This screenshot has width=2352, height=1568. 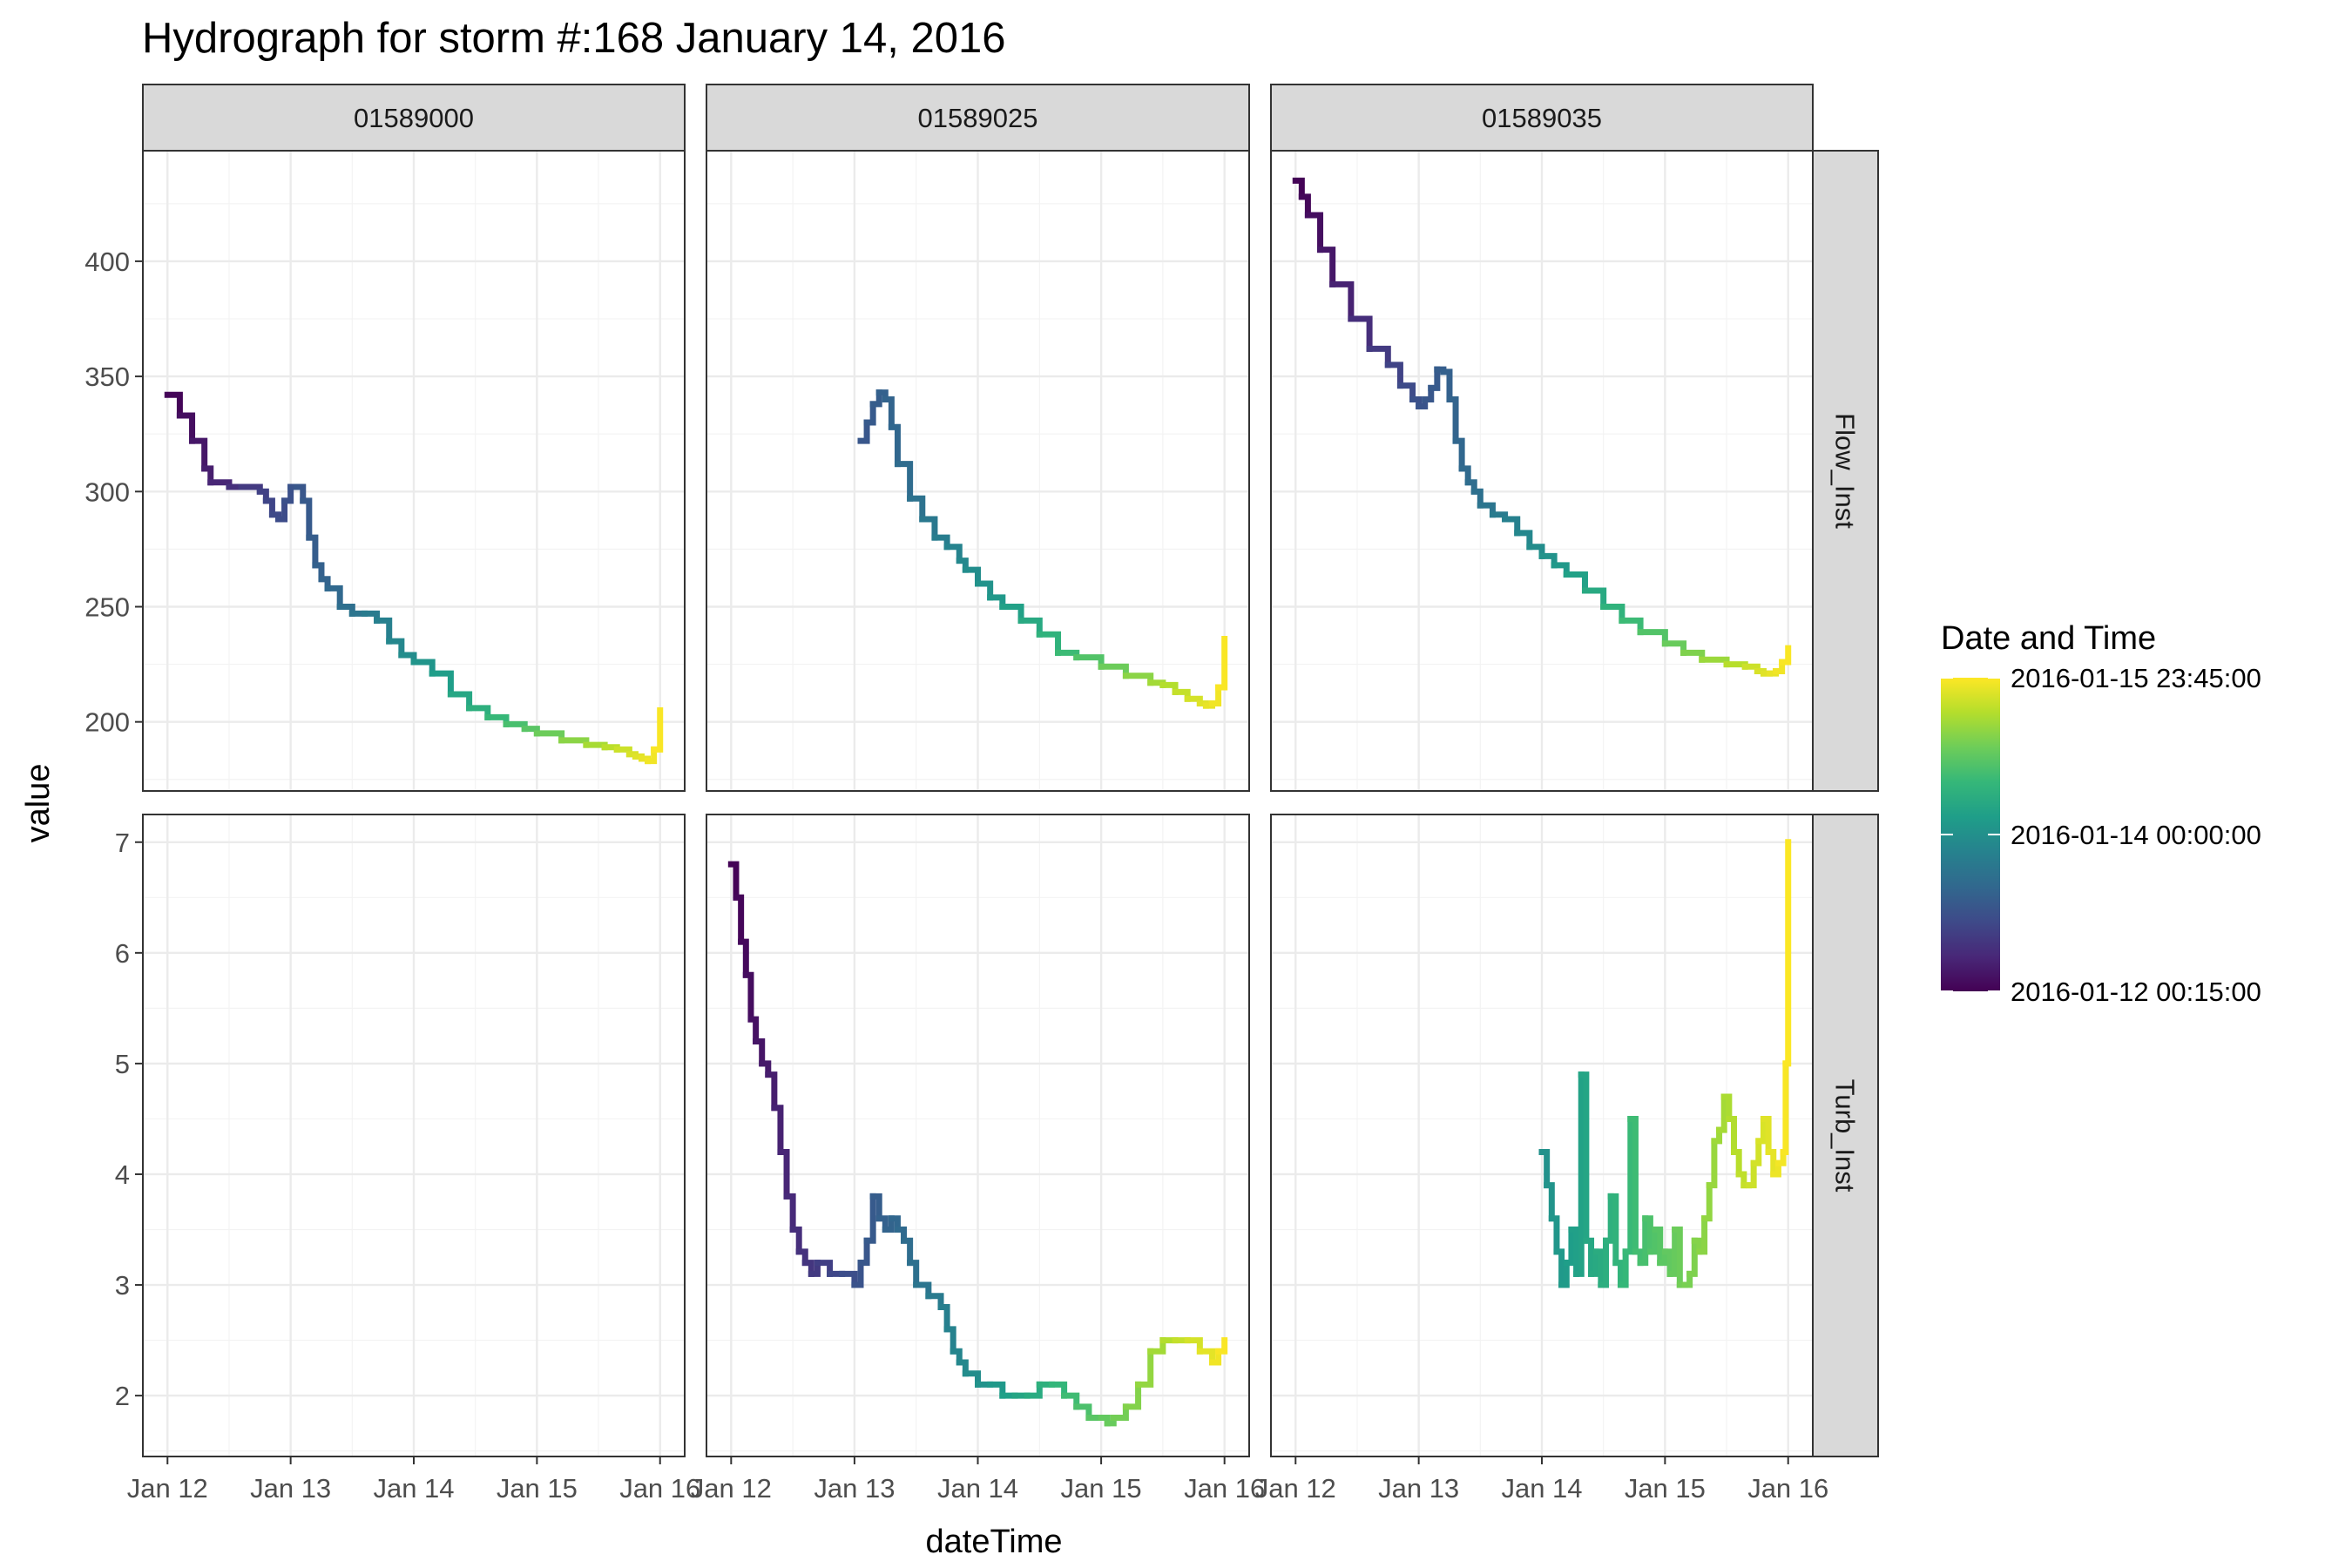 I want to click on y-tick-label: 400, so click(x=107, y=262).